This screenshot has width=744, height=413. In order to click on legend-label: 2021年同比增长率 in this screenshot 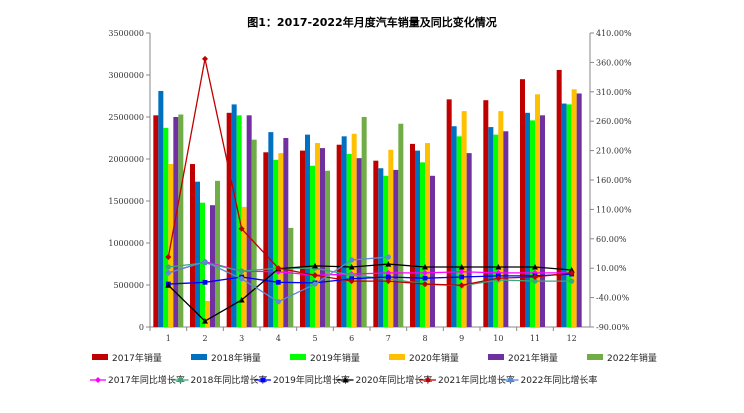, I will do `click(476, 380)`.